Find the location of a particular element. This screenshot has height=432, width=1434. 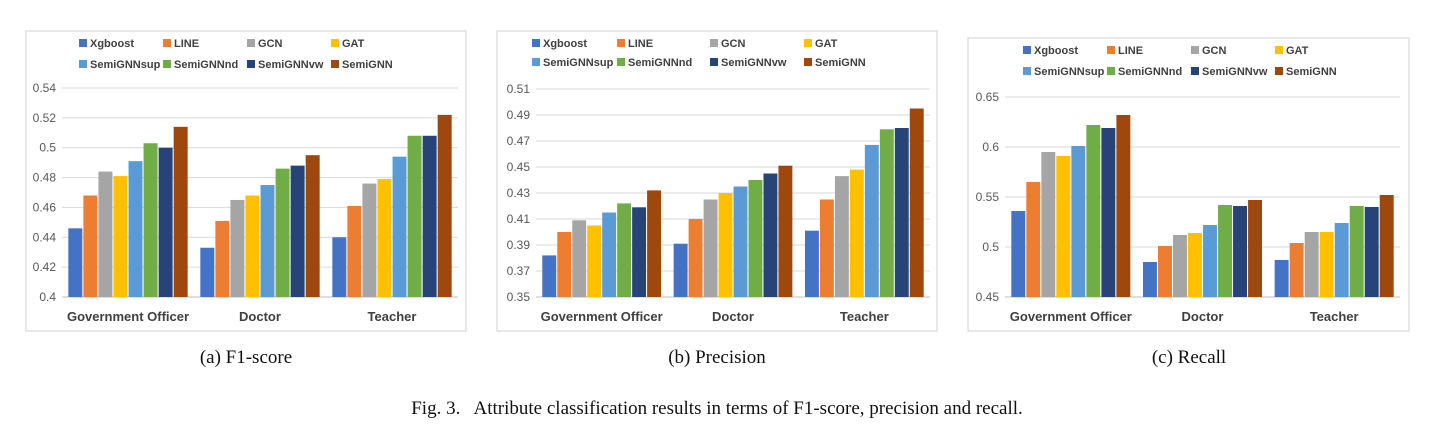

x-tick-label: Government Officer is located at coordinates (1071, 316).